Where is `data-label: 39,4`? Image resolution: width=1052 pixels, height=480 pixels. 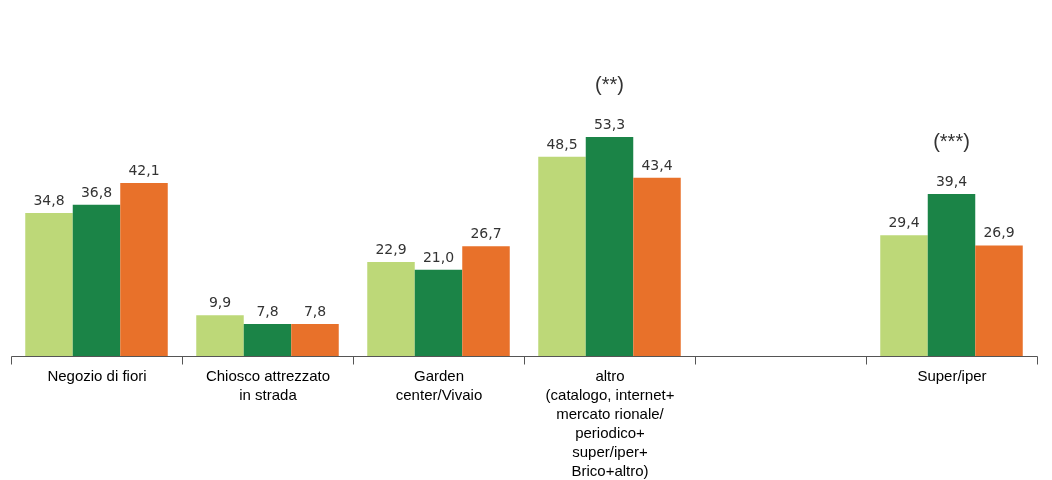 data-label: 39,4 is located at coordinates (951, 181).